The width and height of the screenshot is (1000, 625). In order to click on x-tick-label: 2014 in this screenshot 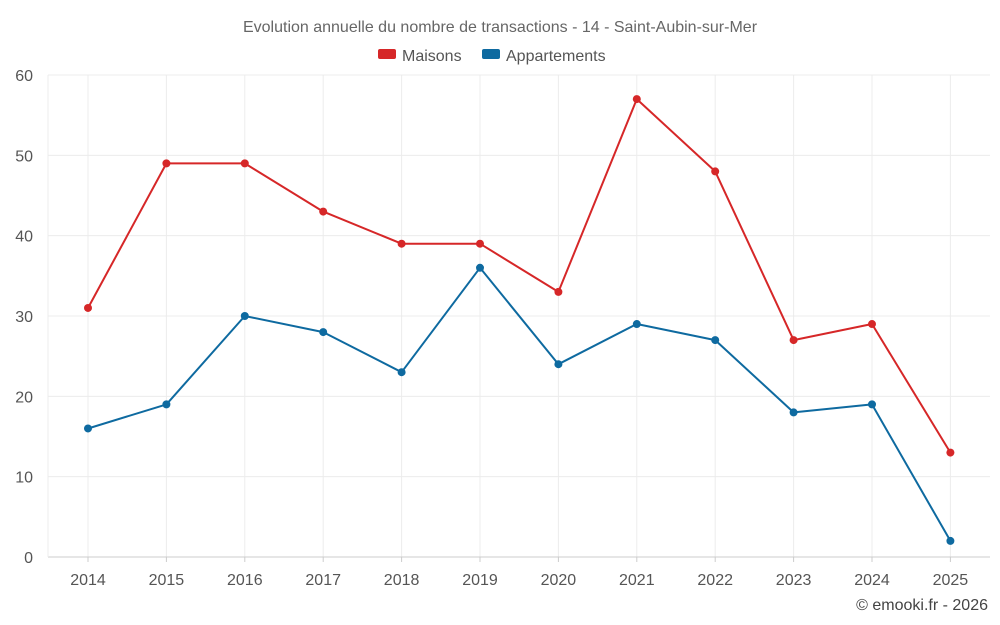, I will do `click(88, 580)`.